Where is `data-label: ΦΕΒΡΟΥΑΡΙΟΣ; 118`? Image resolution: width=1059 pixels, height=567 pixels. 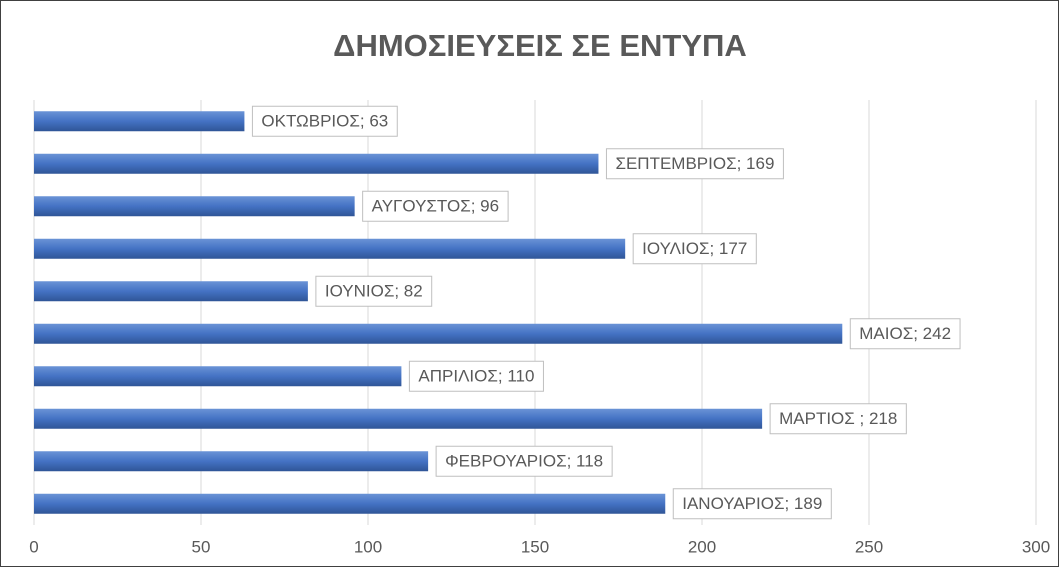
data-label: ΦΕΒΡΟΥΑΡΙΟΣ; 118 is located at coordinates (524, 461).